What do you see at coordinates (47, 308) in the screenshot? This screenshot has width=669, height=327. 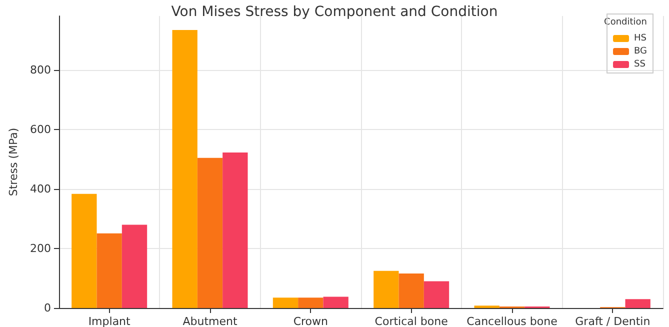 I see `y-tick-label: 0` at bounding box center [47, 308].